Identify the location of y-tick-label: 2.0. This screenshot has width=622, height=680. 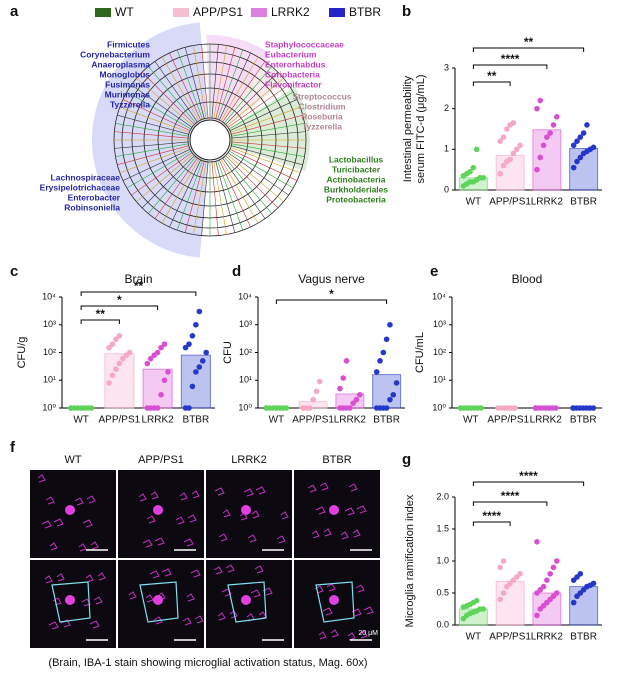
(442, 496).